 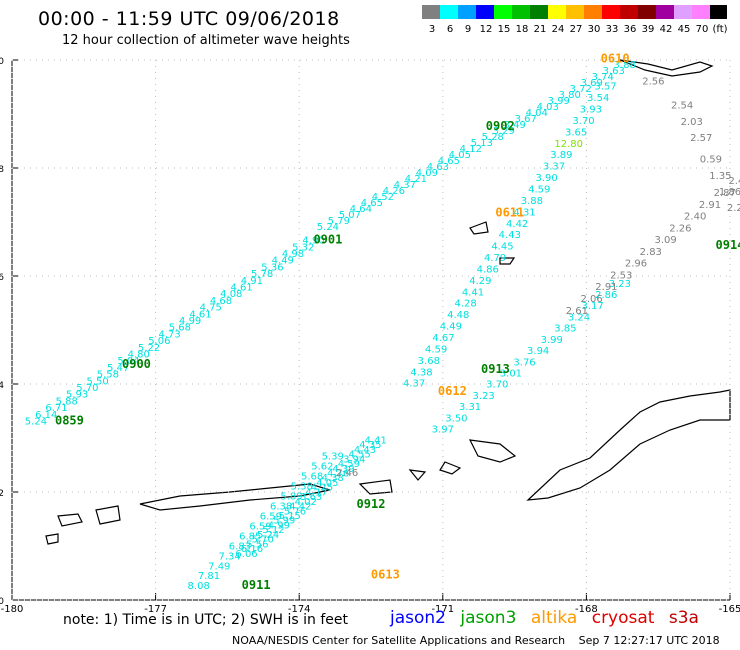 What do you see at coordinates (327, 483) in the screenshot?
I see `swh-value: 4.05` at bounding box center [327, 483].